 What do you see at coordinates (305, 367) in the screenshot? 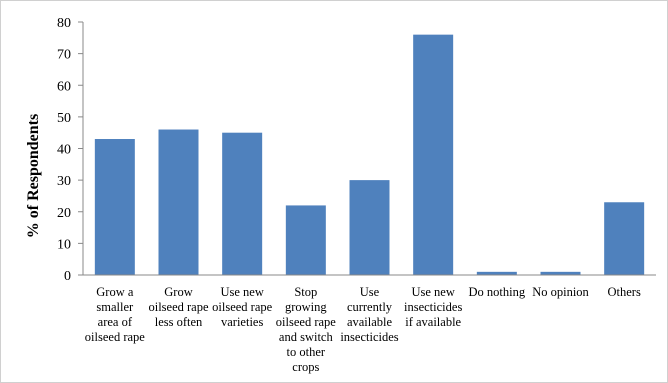
I see `x-category-label-line: crops` at bounding box center [305, 367].